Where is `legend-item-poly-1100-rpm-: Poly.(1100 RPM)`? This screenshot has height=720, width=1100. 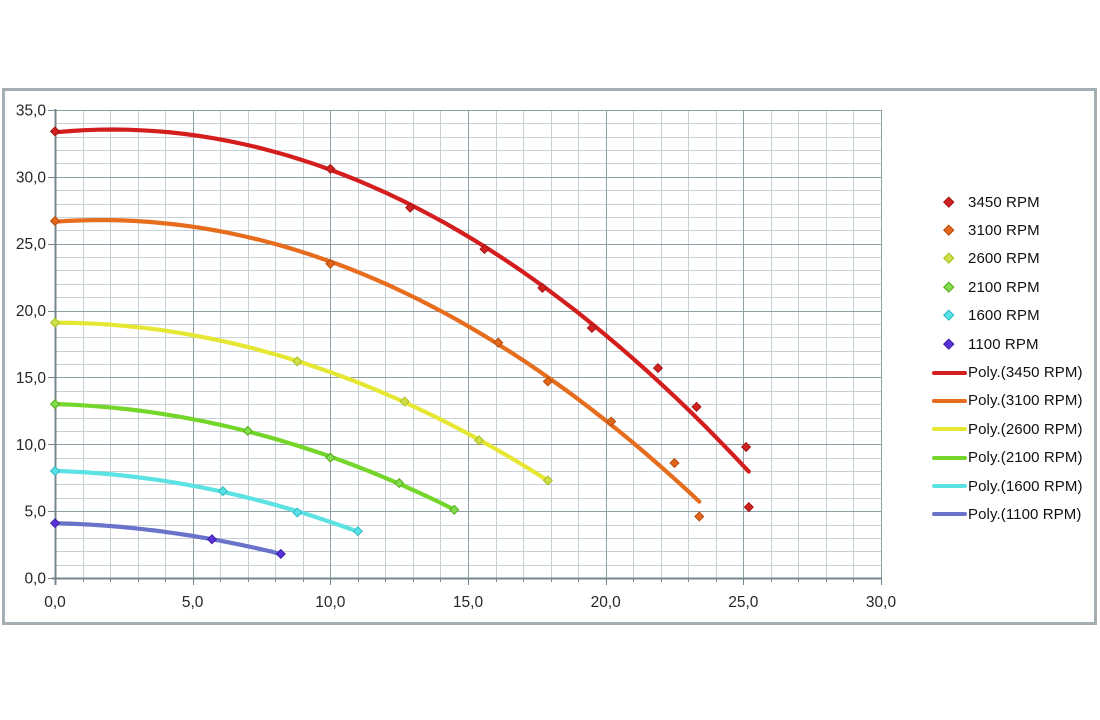 legend-item-poly-1100-rpm-: Poly.(1100 RPM) is located at coordinates (1000, 514).